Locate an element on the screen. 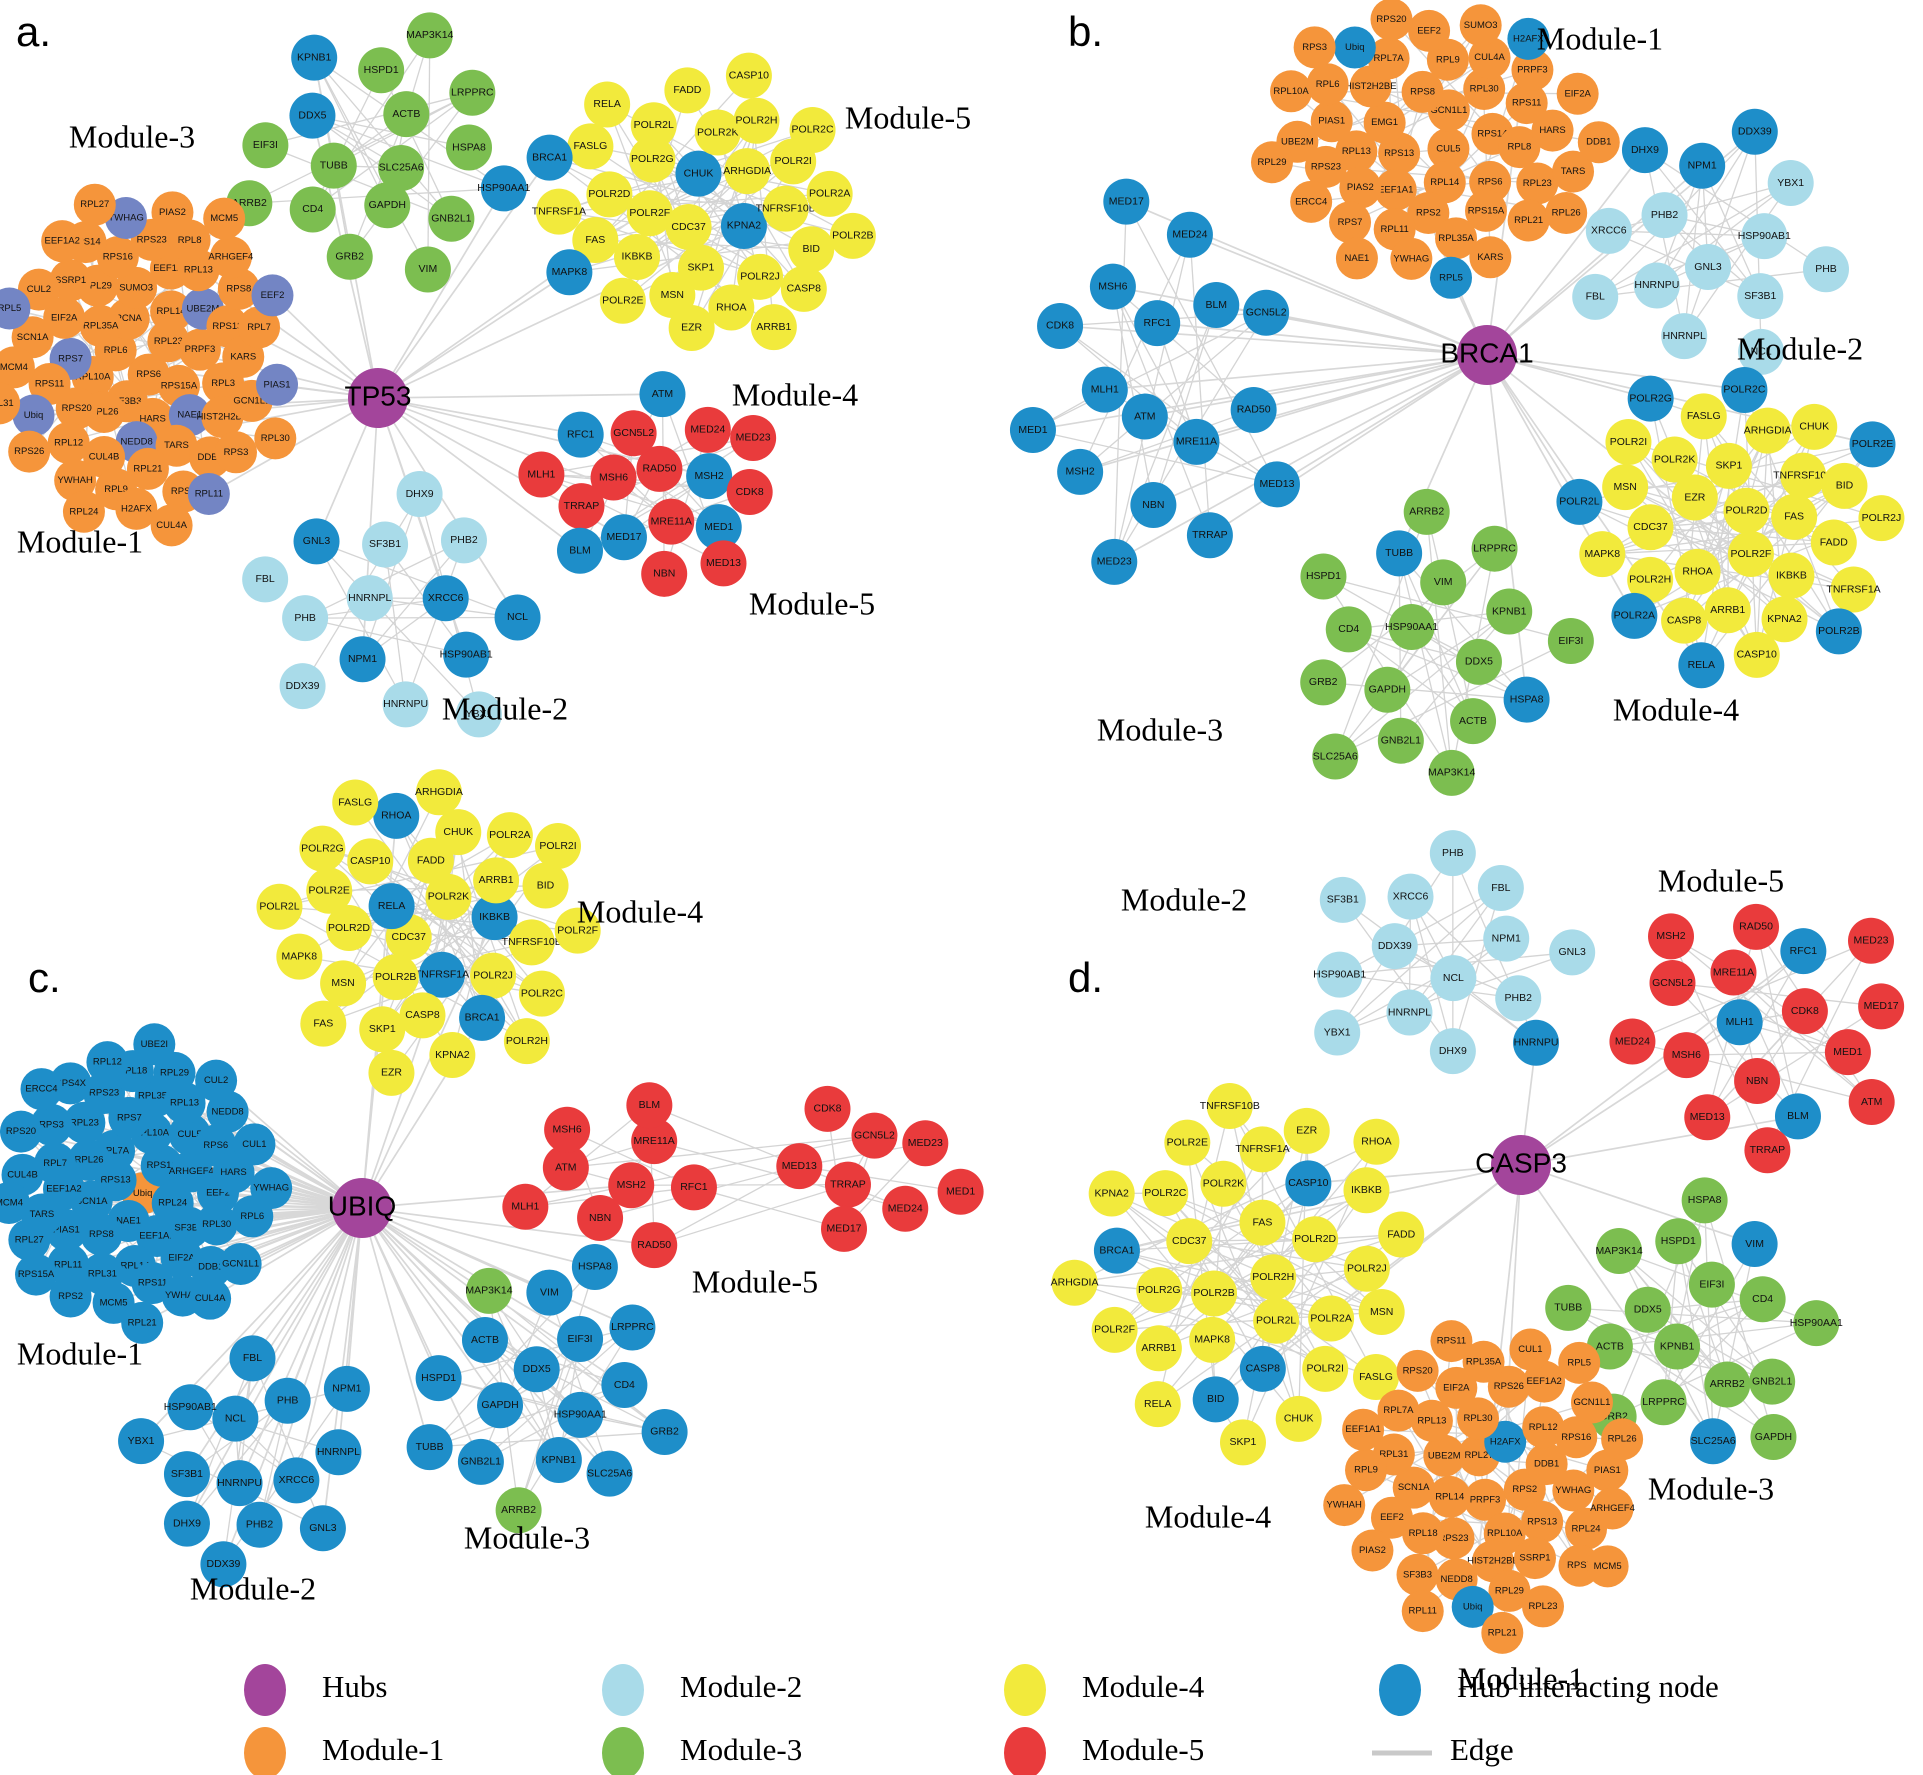 This screenshot has width=1923, height=1775. node-YBX1 is located at coordinates (1337, 1032).